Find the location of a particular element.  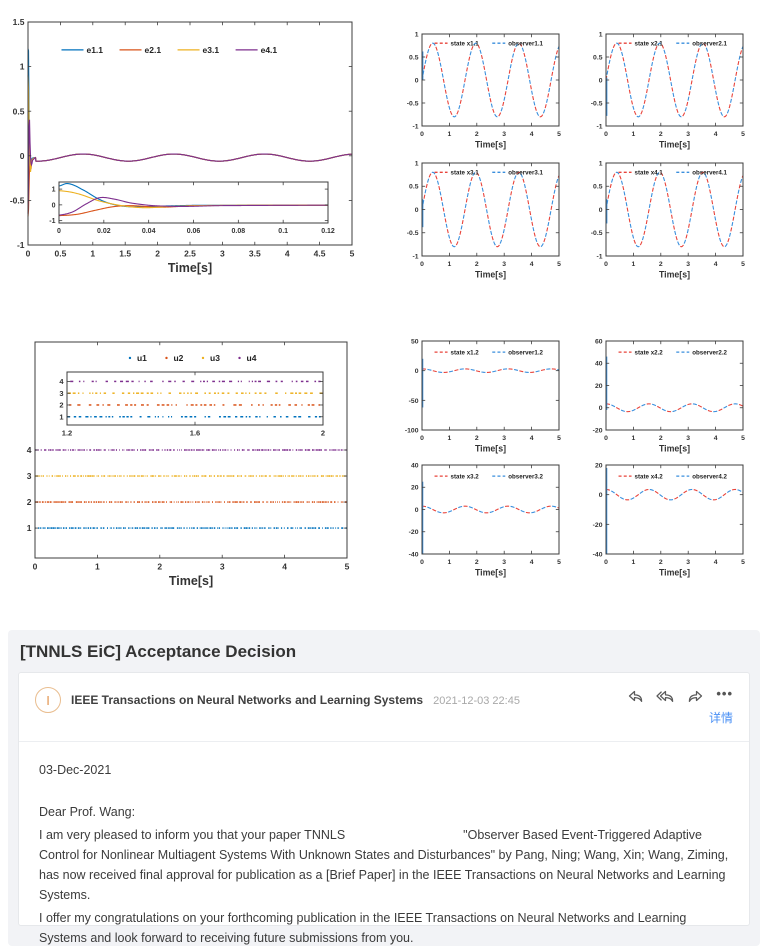

svg-text: state x3.1 is located at coordinates (465, 173).